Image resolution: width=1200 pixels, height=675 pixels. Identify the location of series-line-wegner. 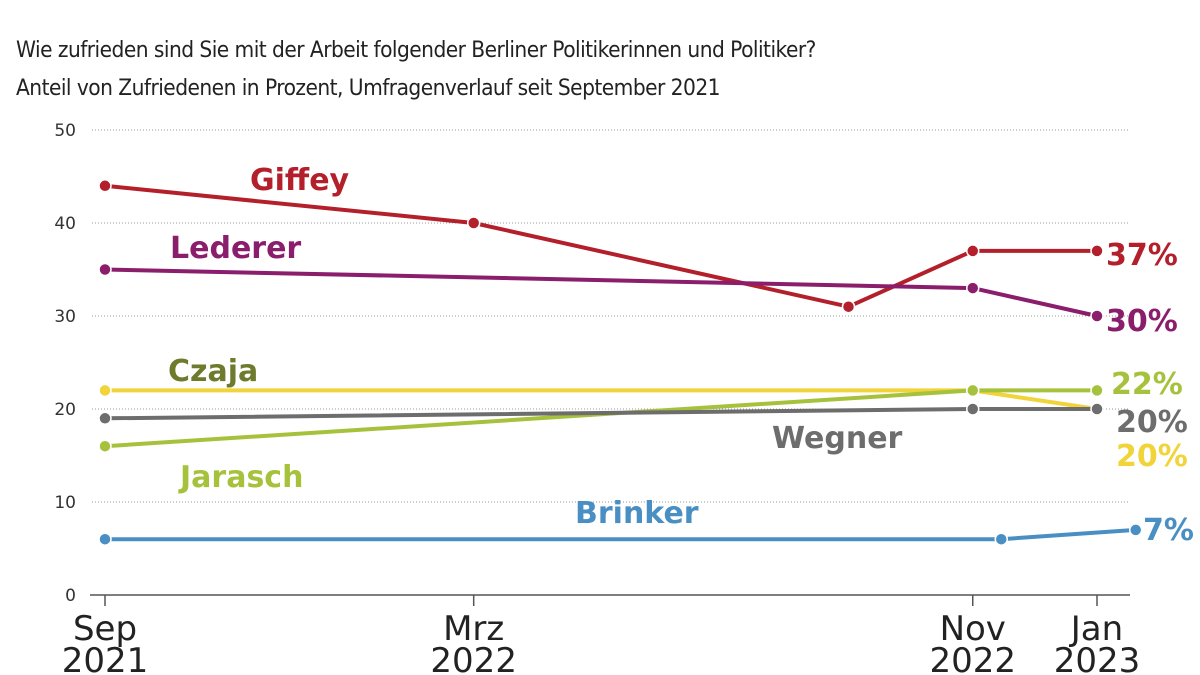
(600, 414).